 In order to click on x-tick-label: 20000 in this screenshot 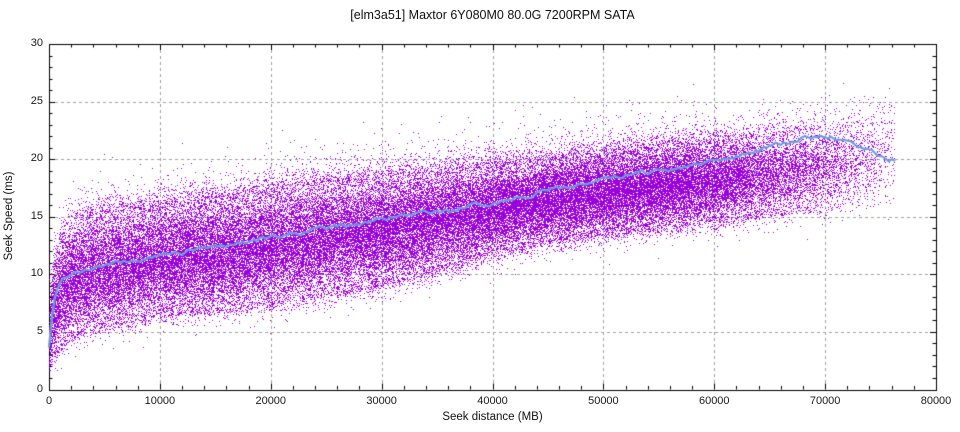, I will do `click(271, 401)`.